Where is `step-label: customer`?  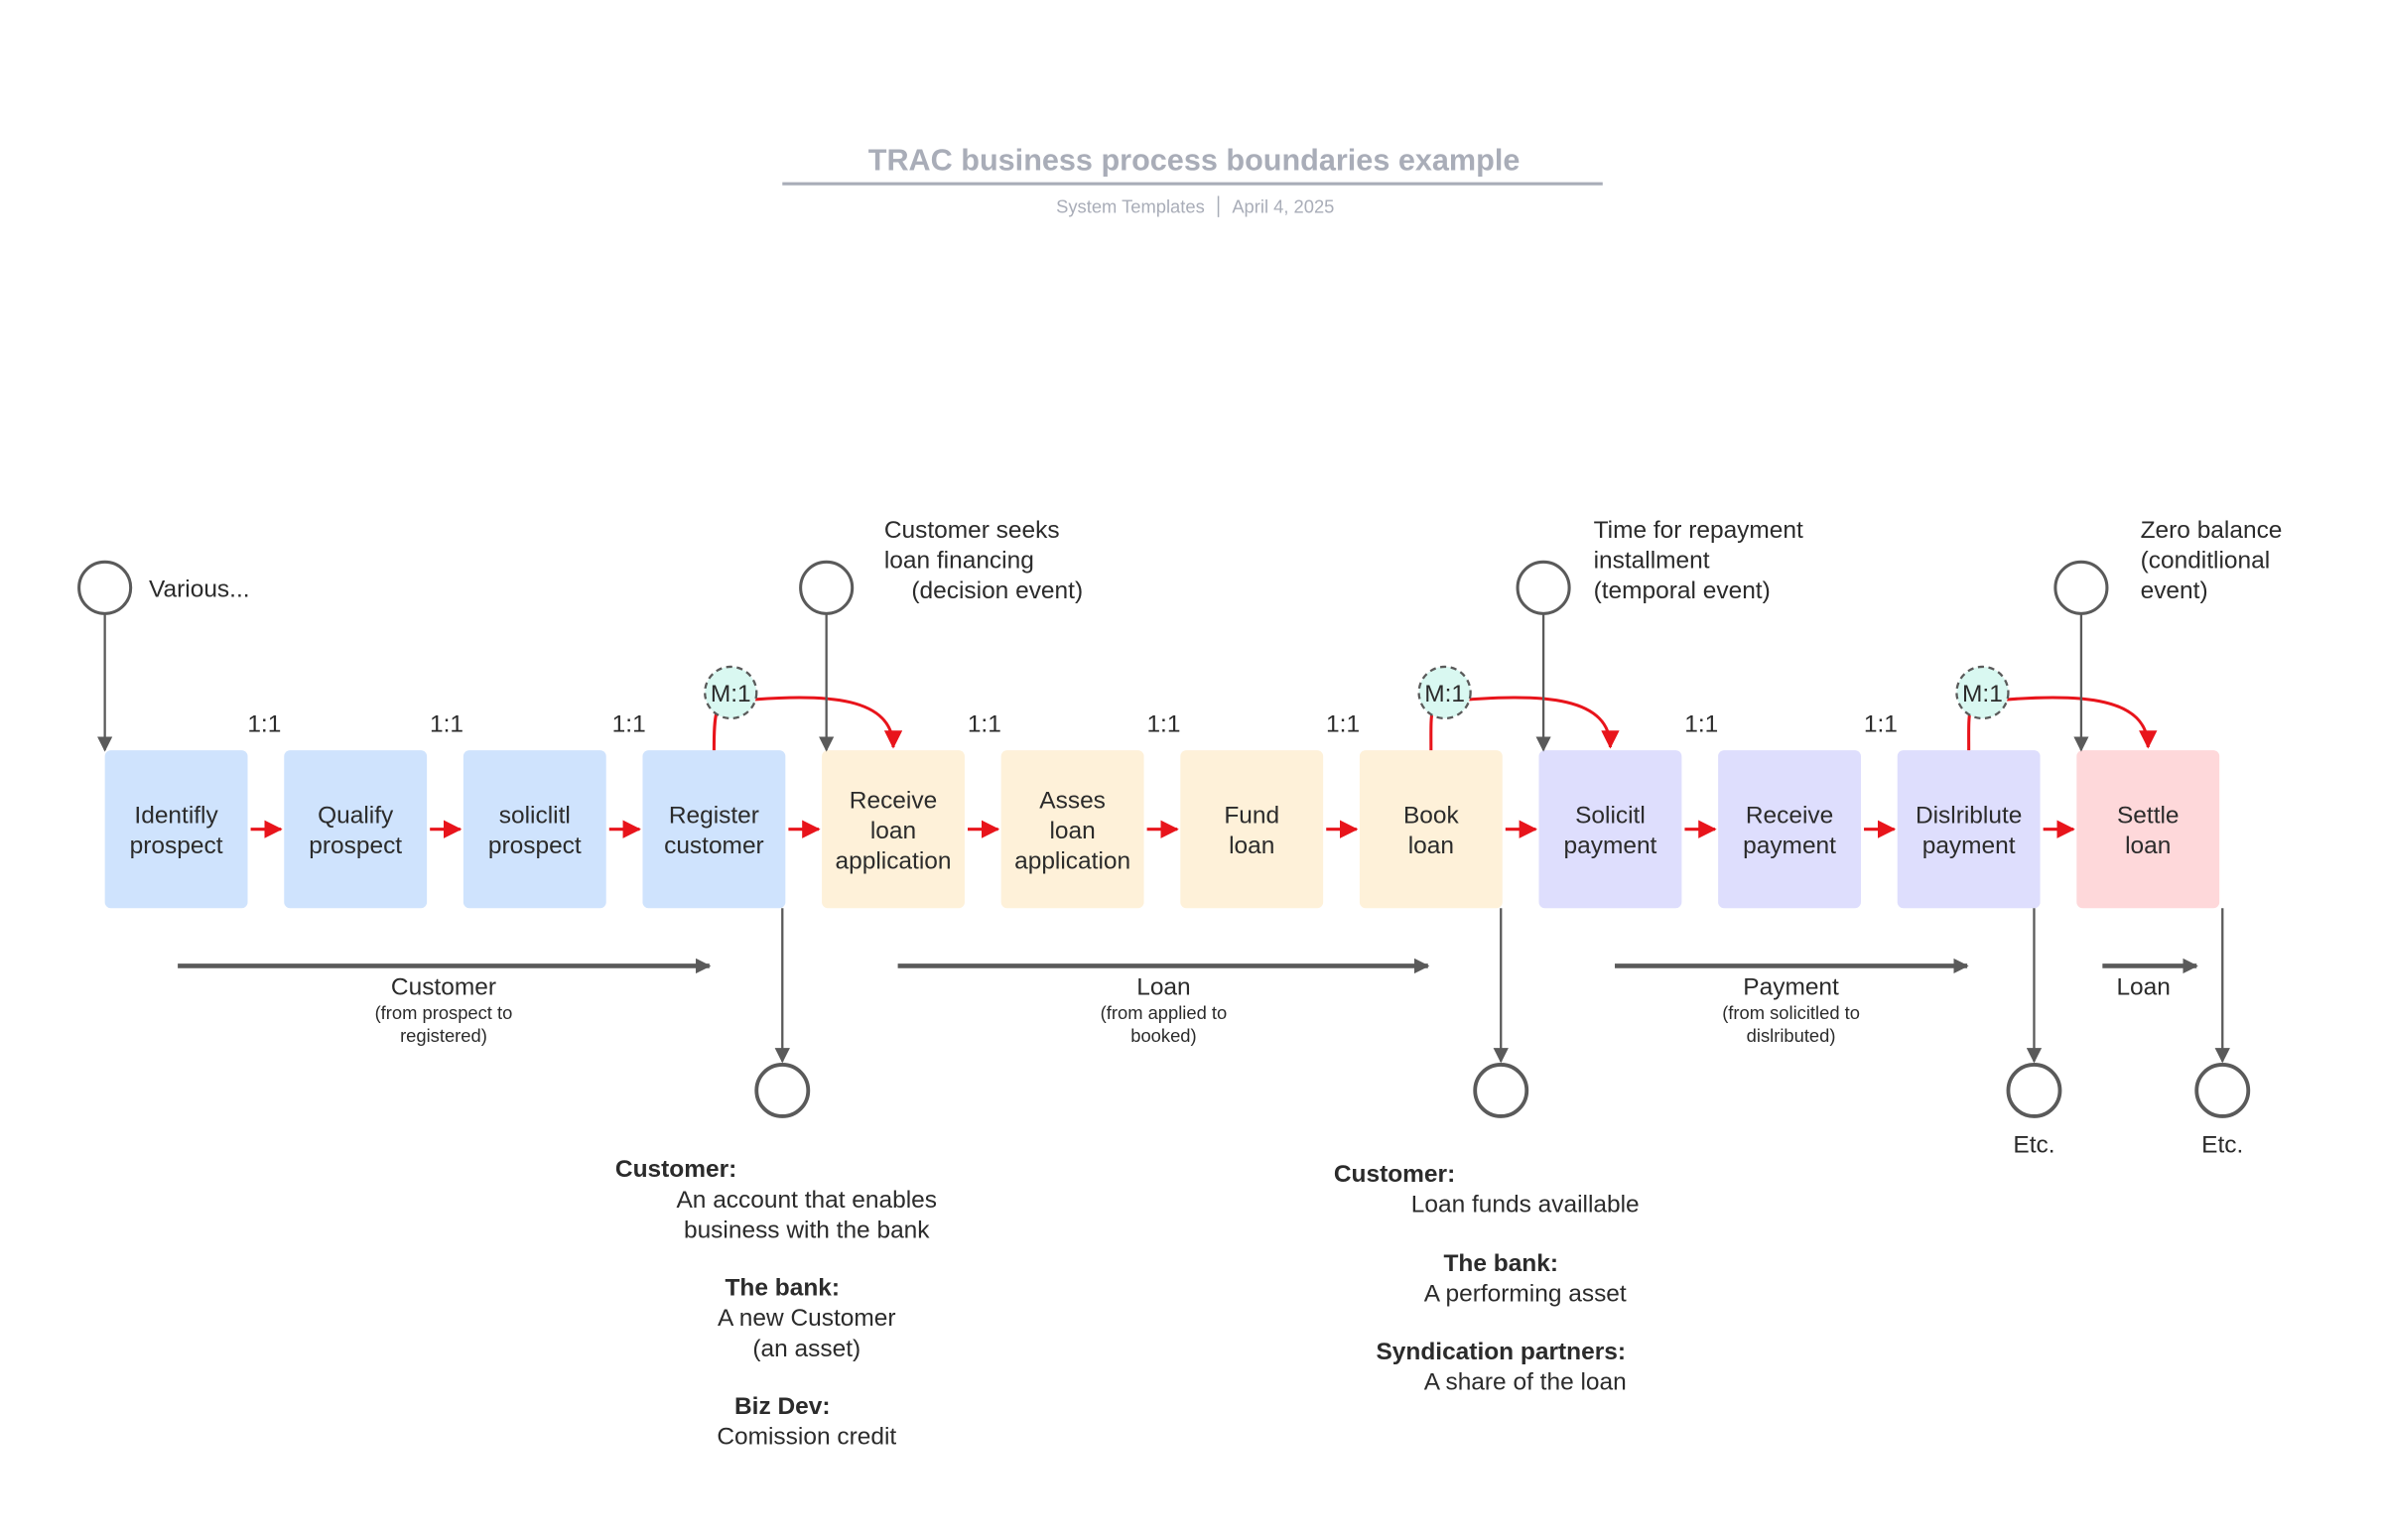
step-label: customer is located at coordinates (714, 846).